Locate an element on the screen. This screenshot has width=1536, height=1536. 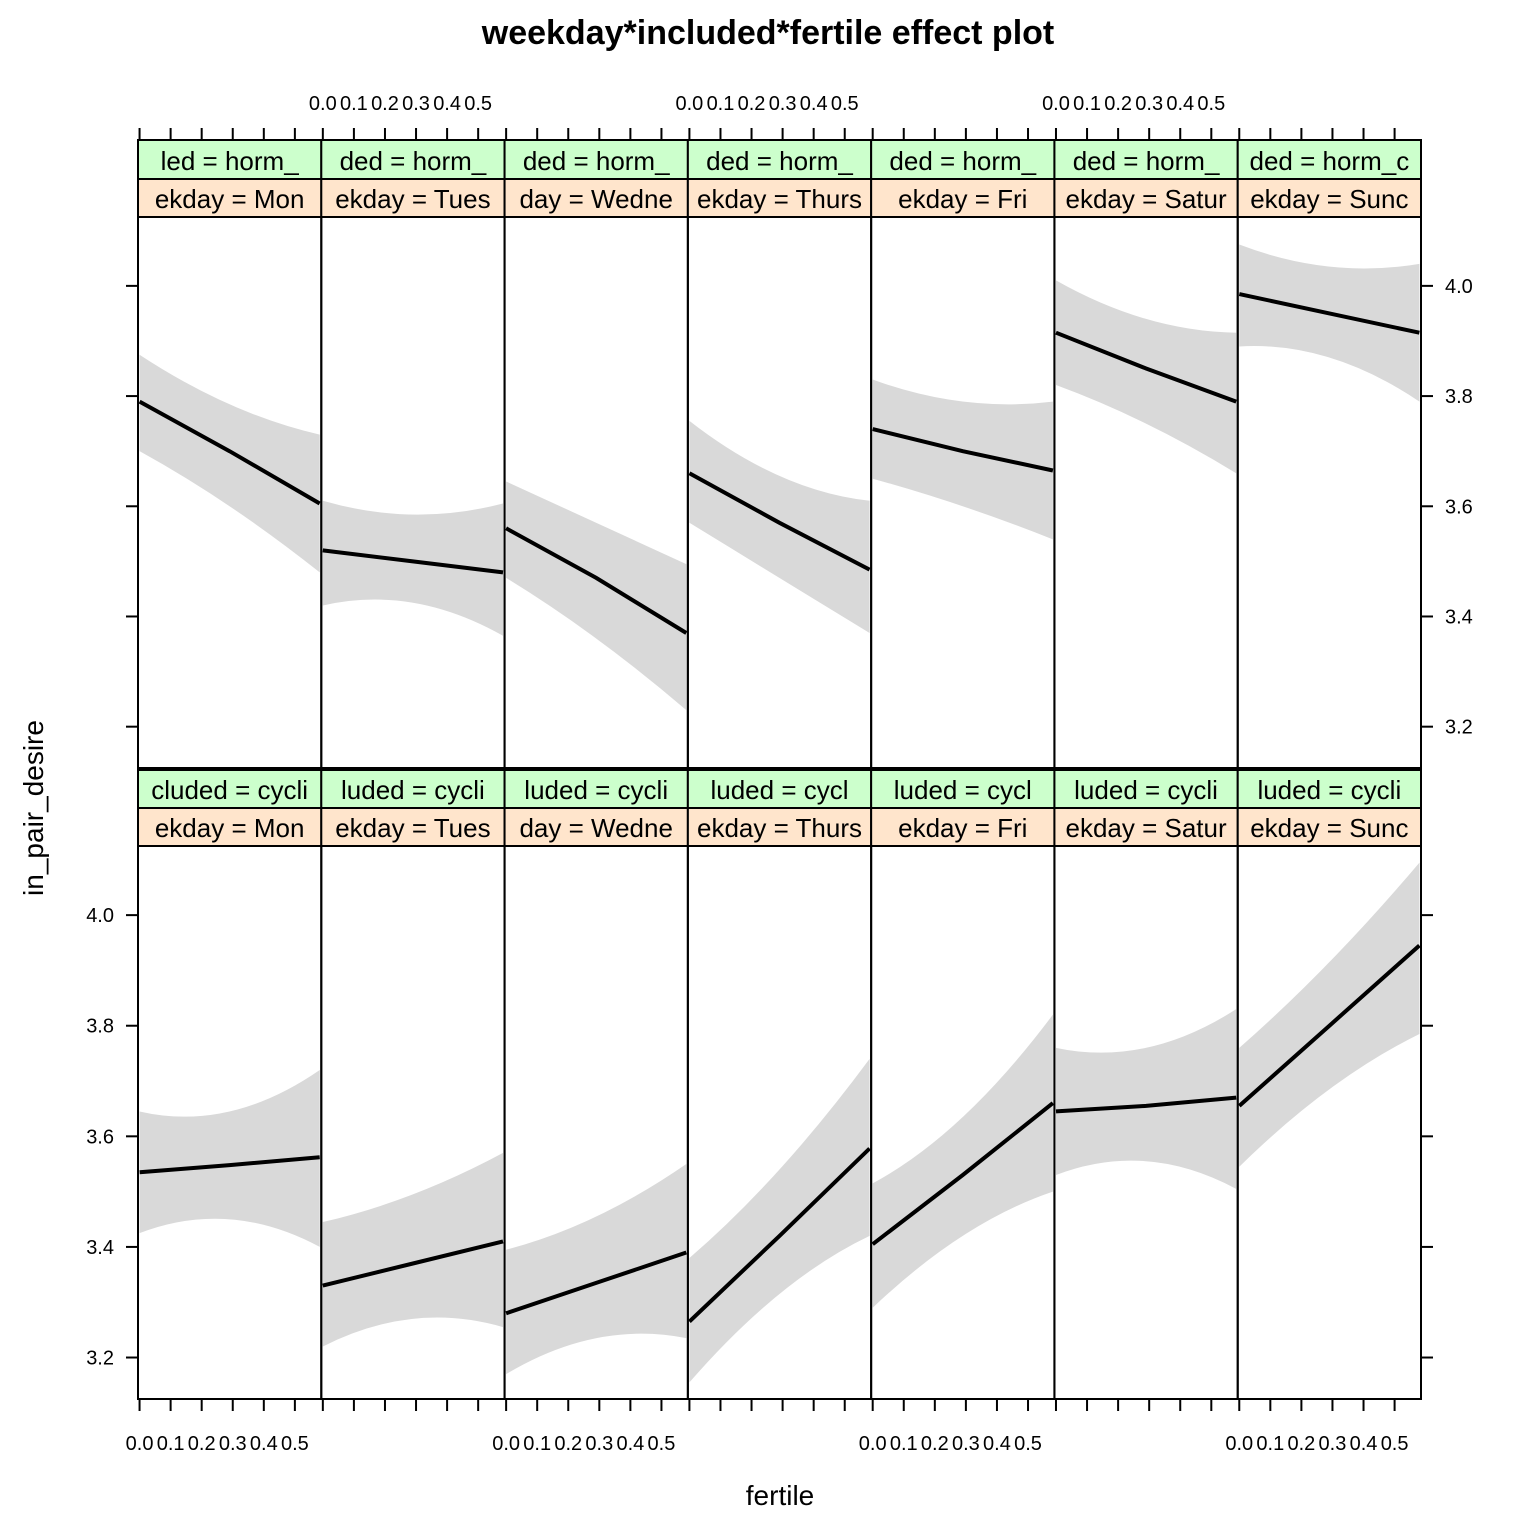
fit-line-r1-c3 is located at coordinates (596, 580).